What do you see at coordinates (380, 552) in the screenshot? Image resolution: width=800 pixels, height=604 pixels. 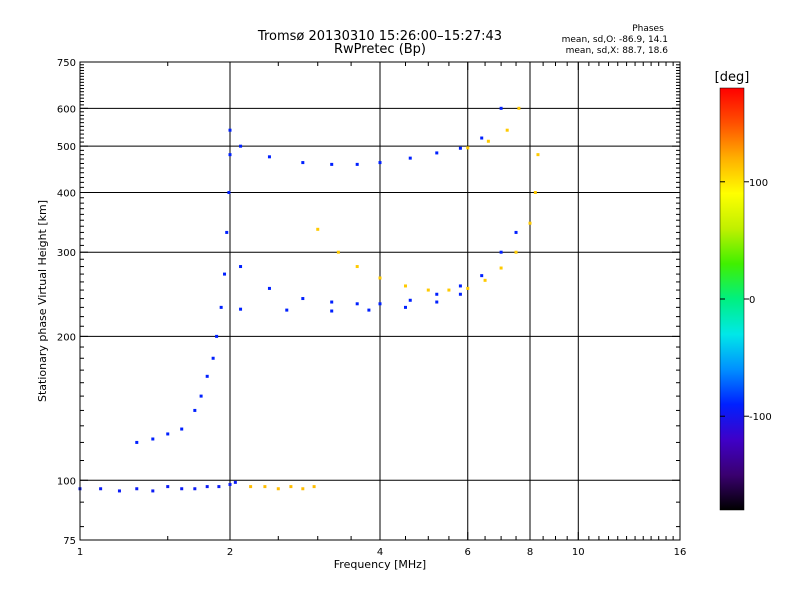 I see `x-tick-label: 4` at bounding box center [380, 552].